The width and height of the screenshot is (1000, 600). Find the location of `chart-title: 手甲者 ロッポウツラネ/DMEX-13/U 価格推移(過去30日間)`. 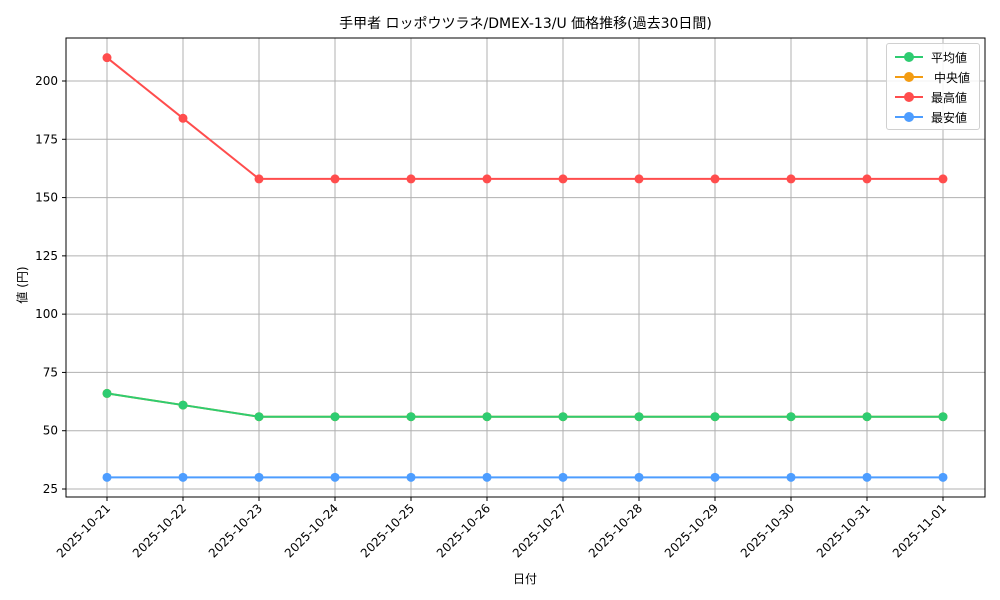

chart-title: 手甲者 ロッポウツラネ/DMEX-13/U 価格推移(過去30日間) is located at coordinates (525, 24).